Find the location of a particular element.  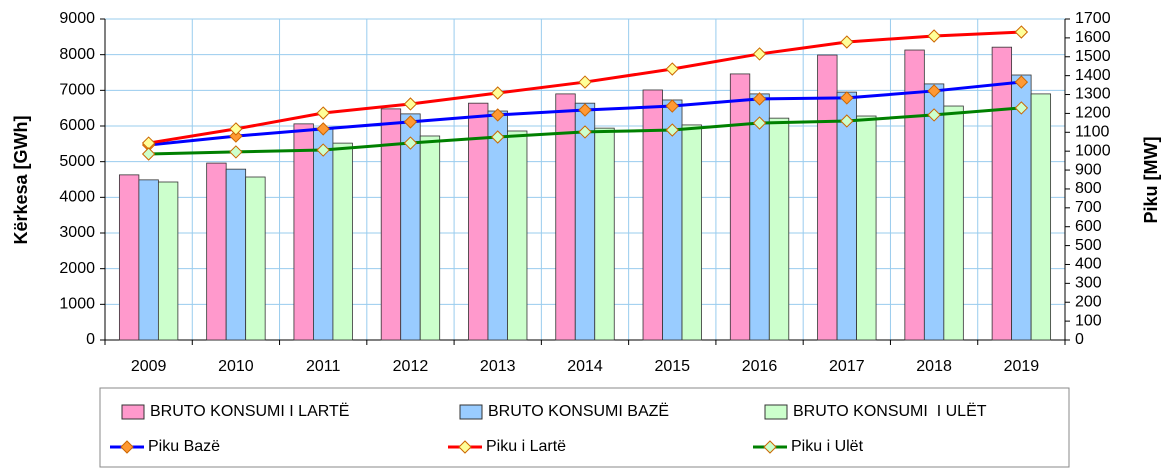

y2-tick-label: 900 is located at coordinates (1088, 169).